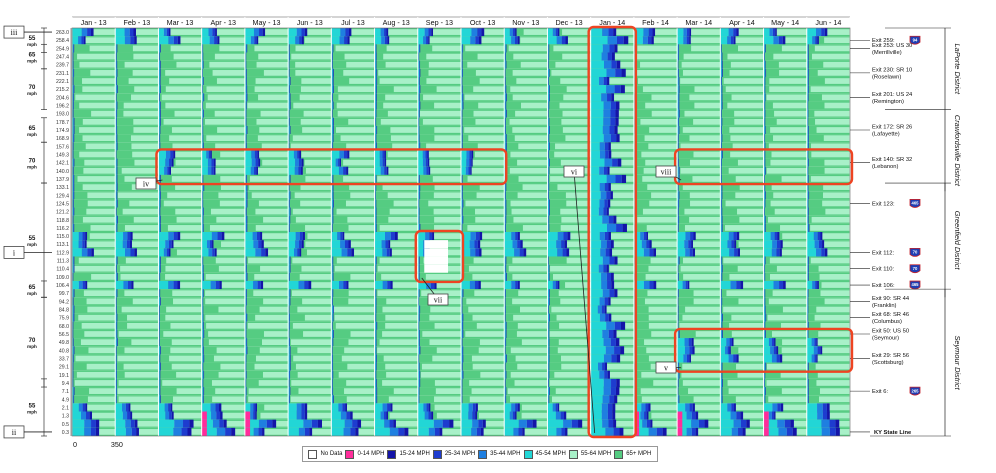  What do you see at coordinates (785, 22) in the screenshot?
I see `month-label: May - 14` at bounding box center [785, 22].